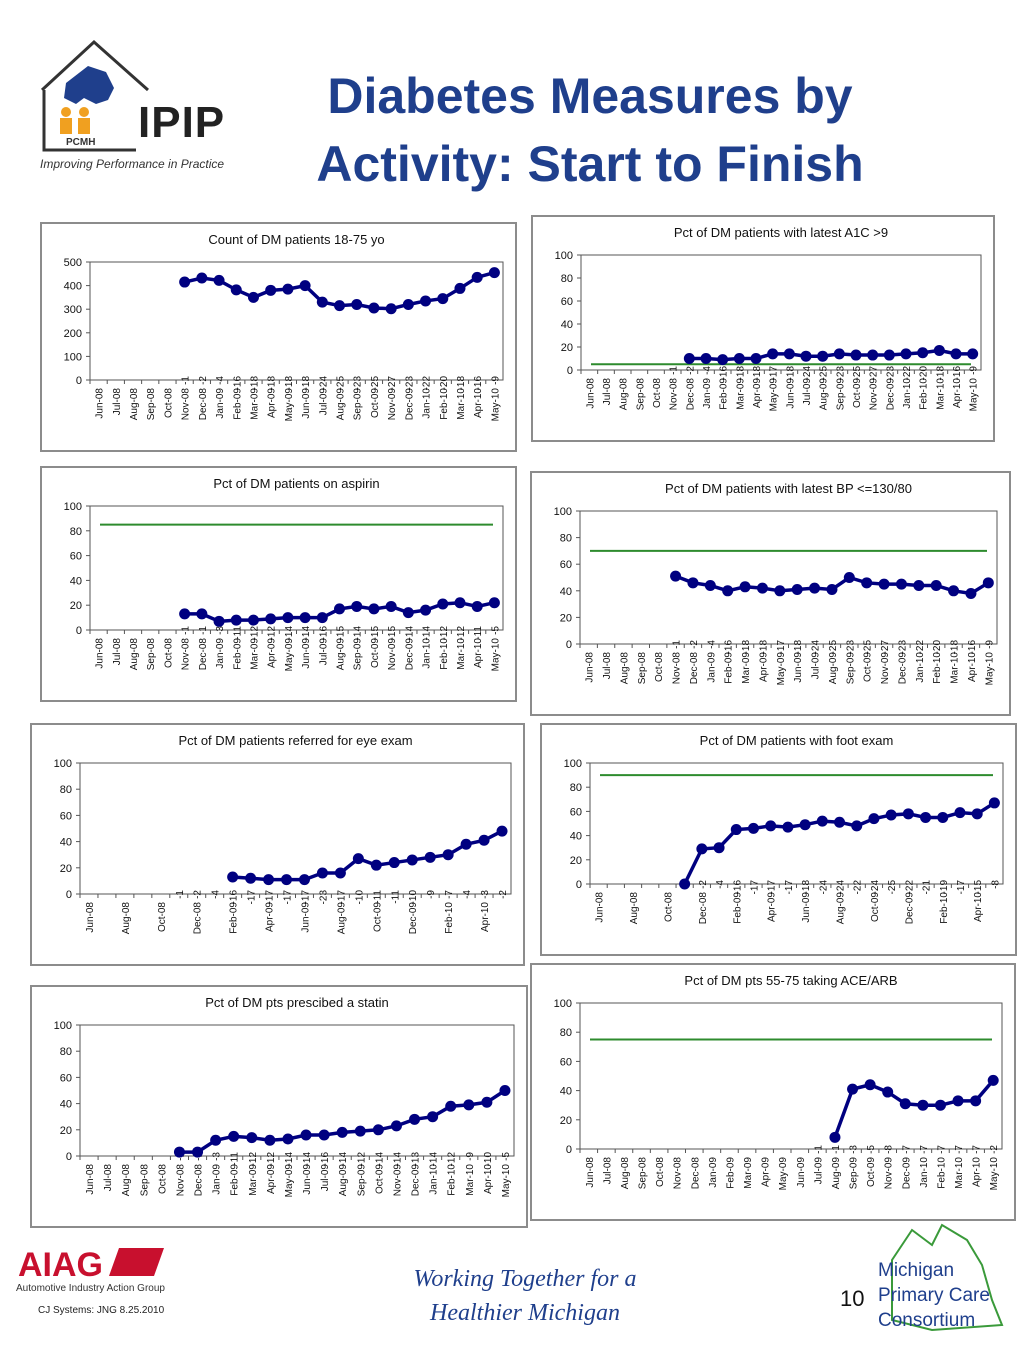  Describe the element at coordinates (707, 370) in the screenshot. I see `data-label: -4` at that location.